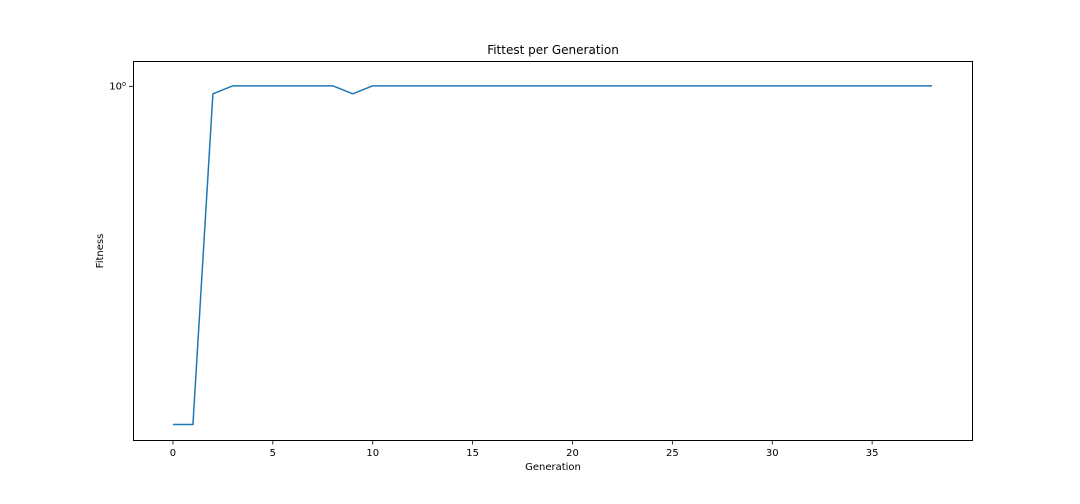 This screenshot has height=504, width=1080. What do you see at coordinates (572, 453) in the screenshot?
I see `x-tick-label: 20` at bounding box center [572, 453].